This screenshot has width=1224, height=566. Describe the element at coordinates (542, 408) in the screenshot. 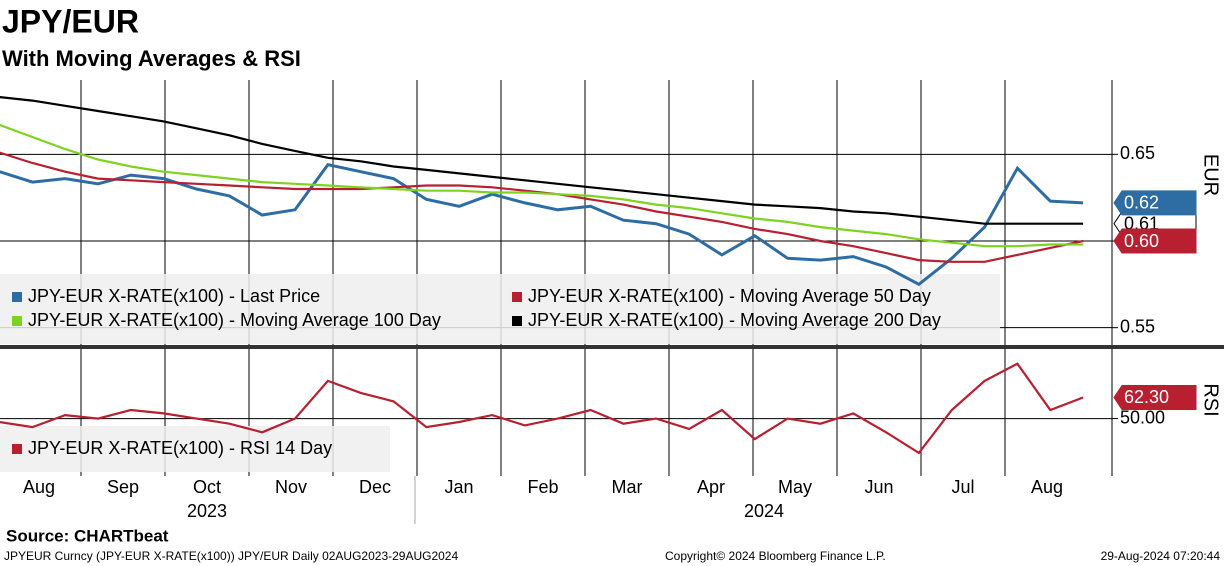

I see `series-line` at that location.